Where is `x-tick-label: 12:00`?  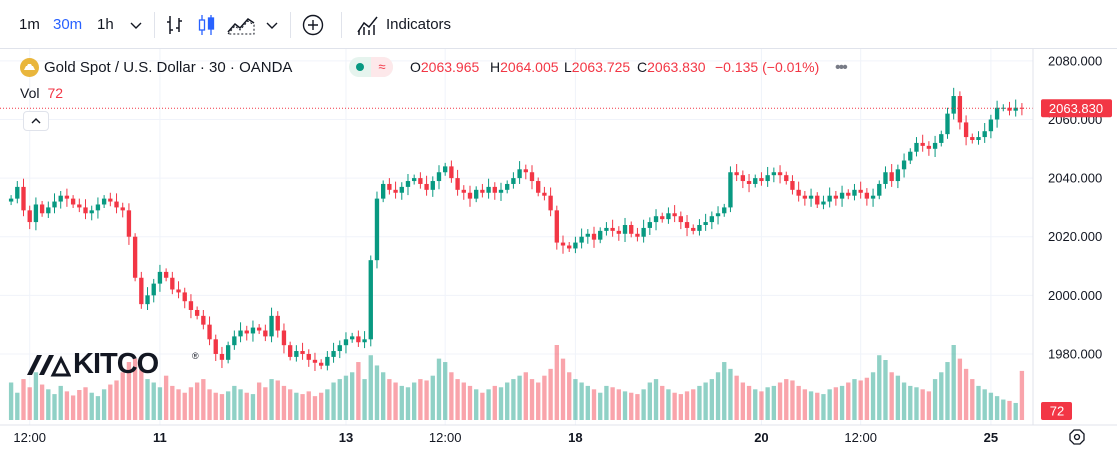 x-tick-label: 12:00 is located at coordinates (860, 437).